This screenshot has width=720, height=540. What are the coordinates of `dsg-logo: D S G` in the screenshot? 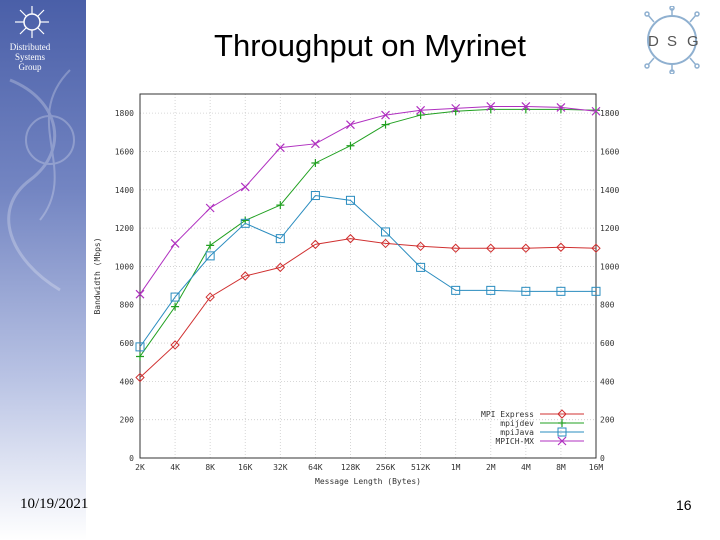 It's located at (672, 40).